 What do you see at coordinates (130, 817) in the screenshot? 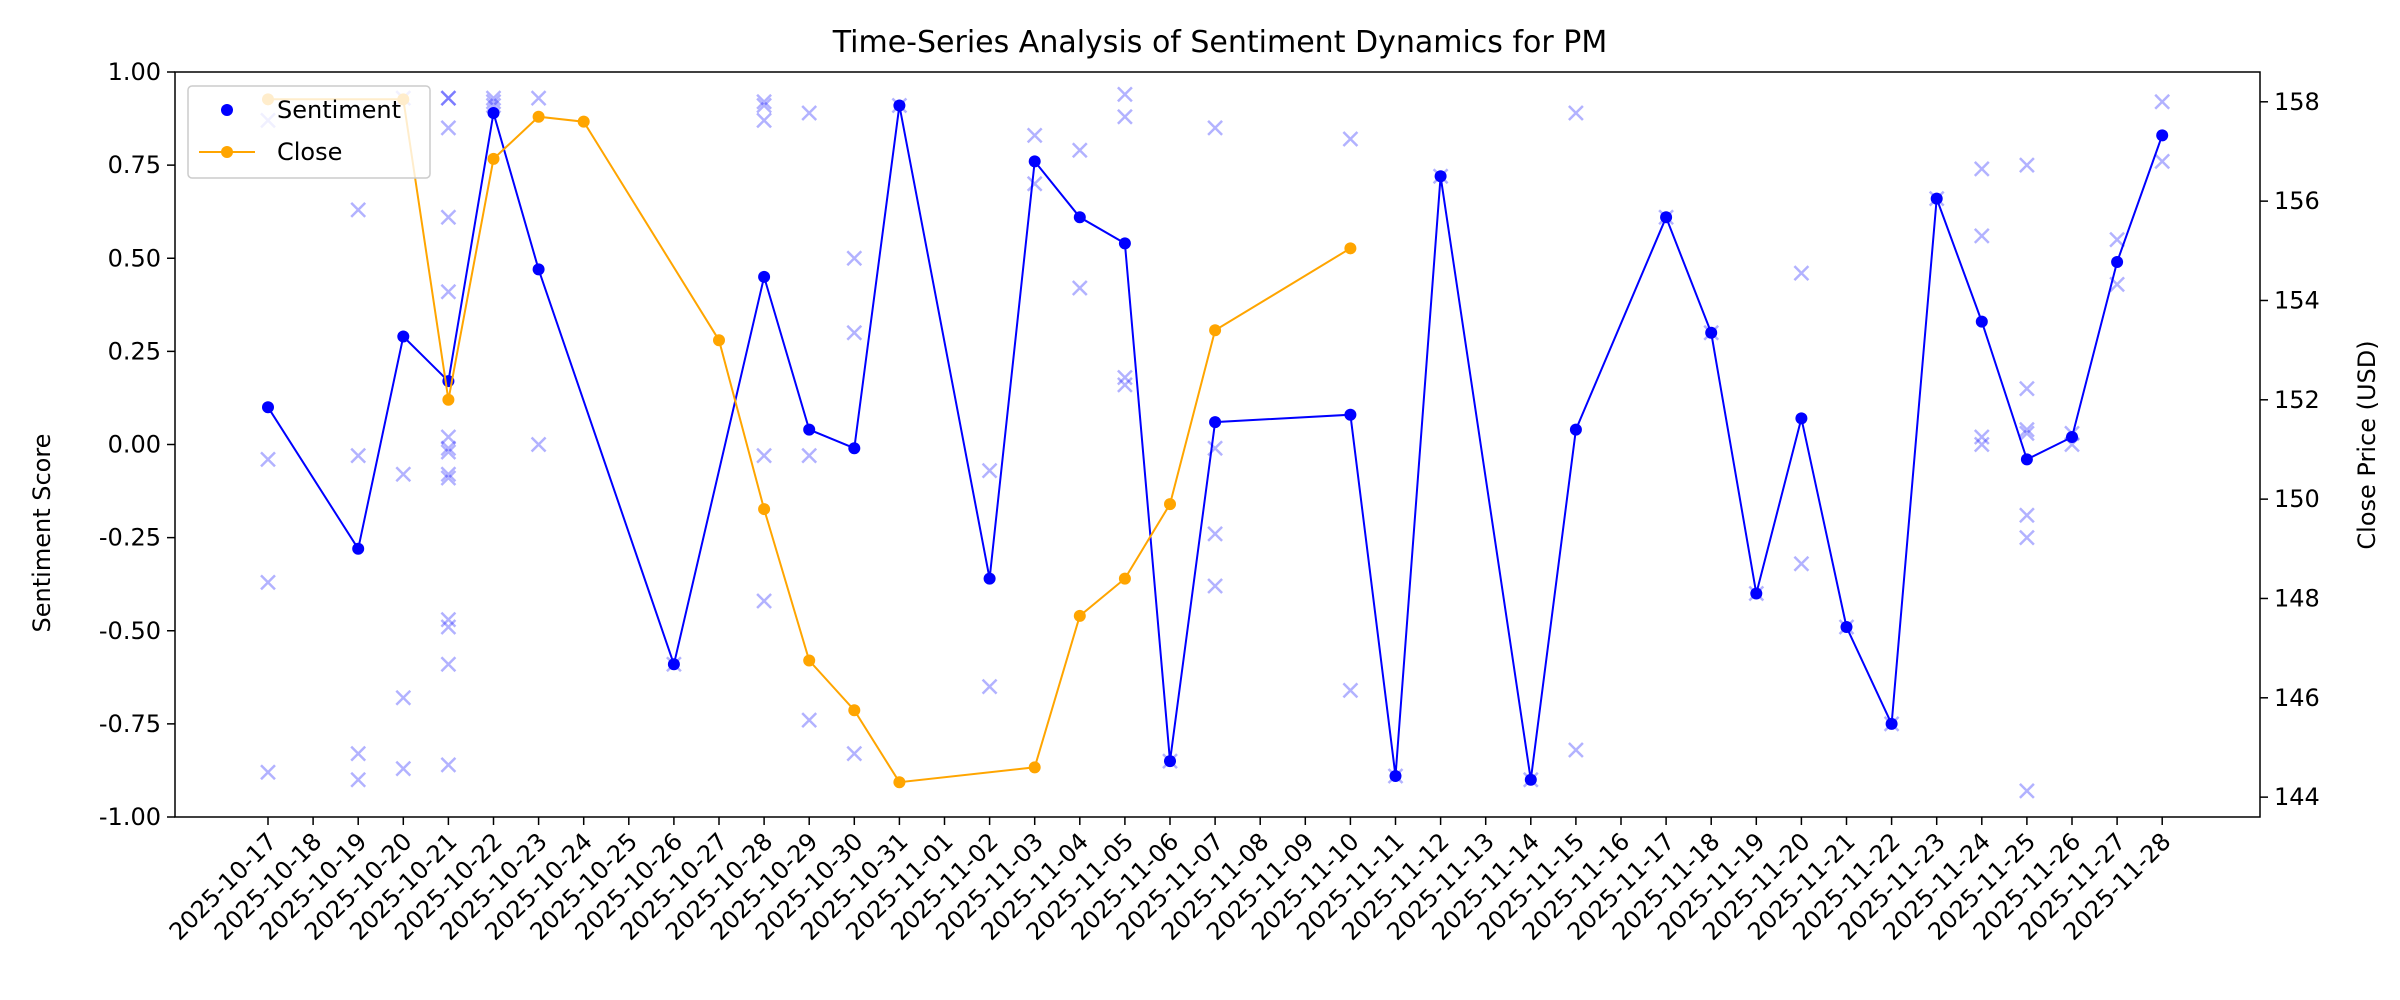
I see `y-left-tick-label: -1.00` at bounding box center [130, 817].